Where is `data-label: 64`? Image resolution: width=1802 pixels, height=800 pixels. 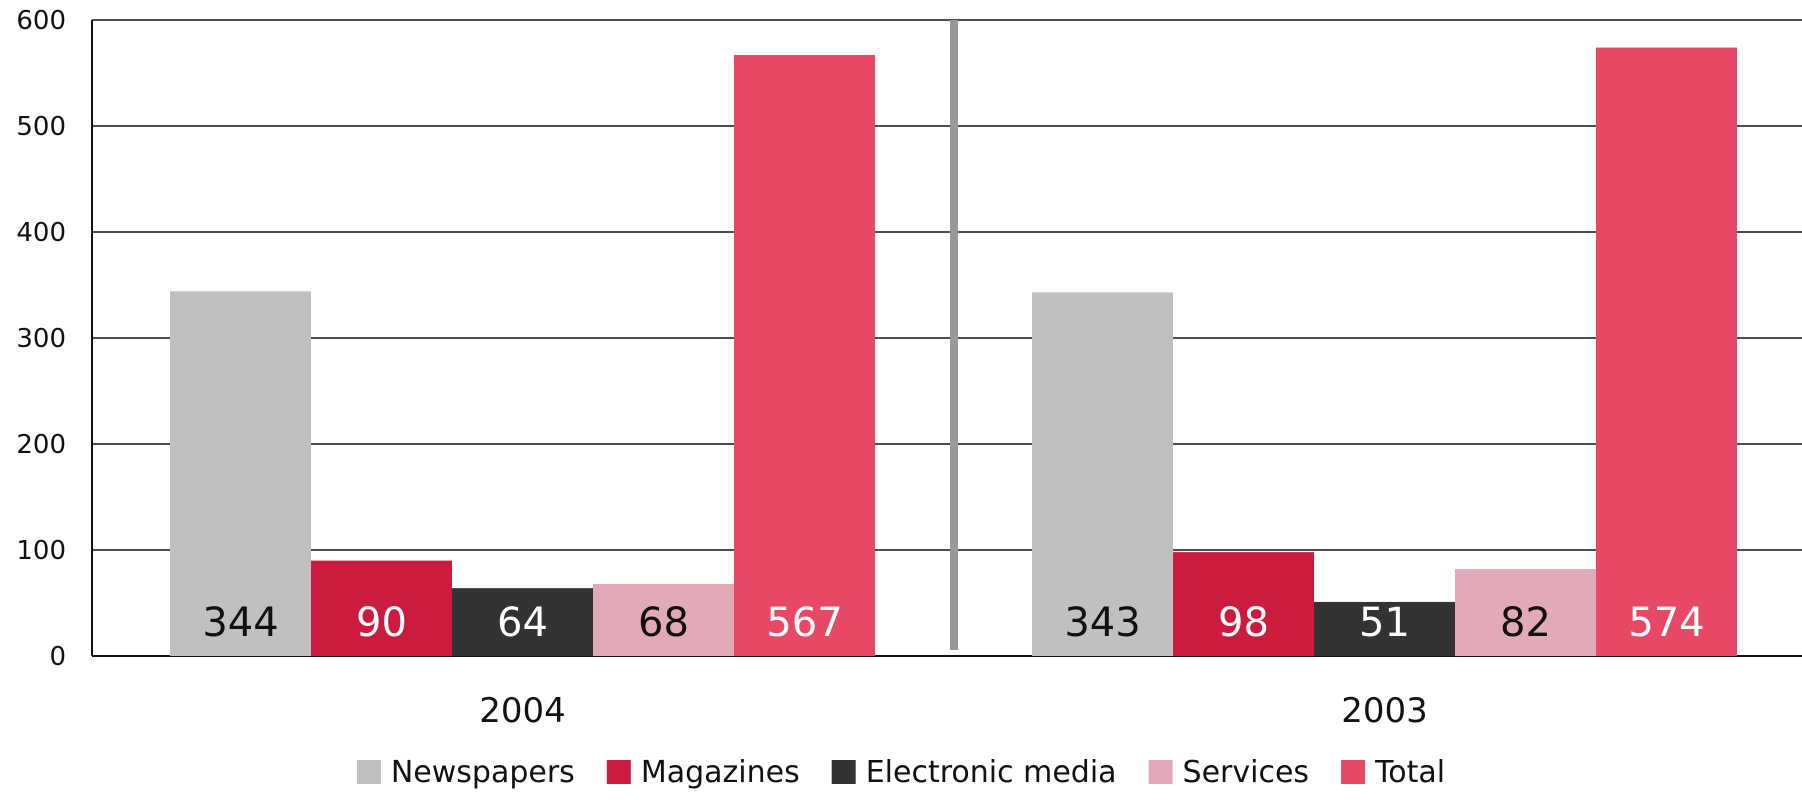 data-label: 64 is located at coordinates (522, 623).